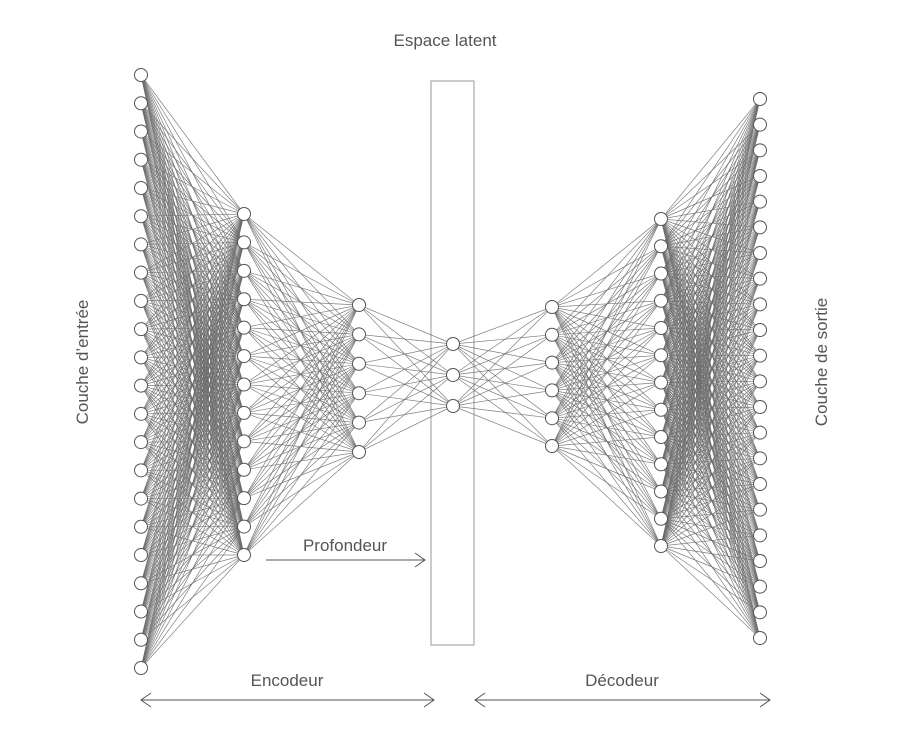 The width and height of the screenshot is (900, 738). Describe the element at coordinates (453, 344) in the screenshot. I see `latent-layer-neuron` at that location.